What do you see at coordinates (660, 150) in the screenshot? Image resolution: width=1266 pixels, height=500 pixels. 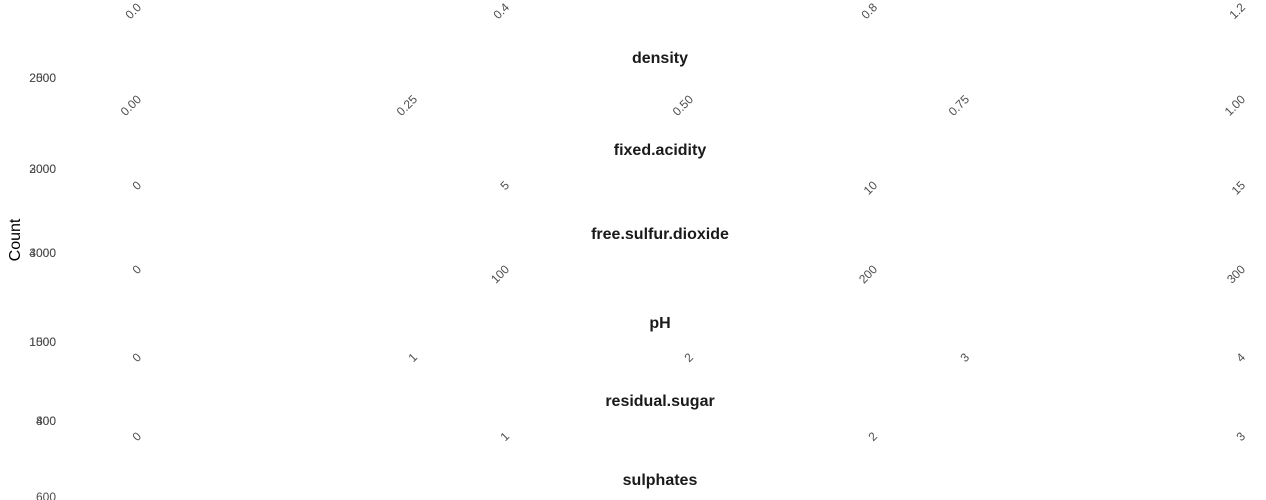 I see `facet-title: fixed.acidity` at bounding box center [660, 150].